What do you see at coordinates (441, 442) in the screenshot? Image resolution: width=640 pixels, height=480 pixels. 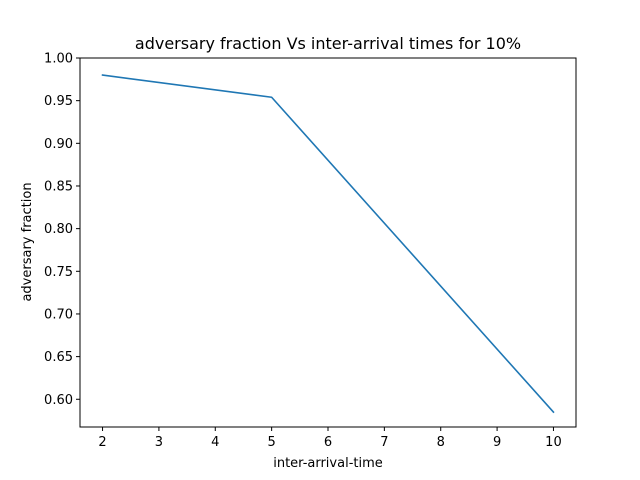 I see `x-tick-label: 8` at bounding box center [441, 442].